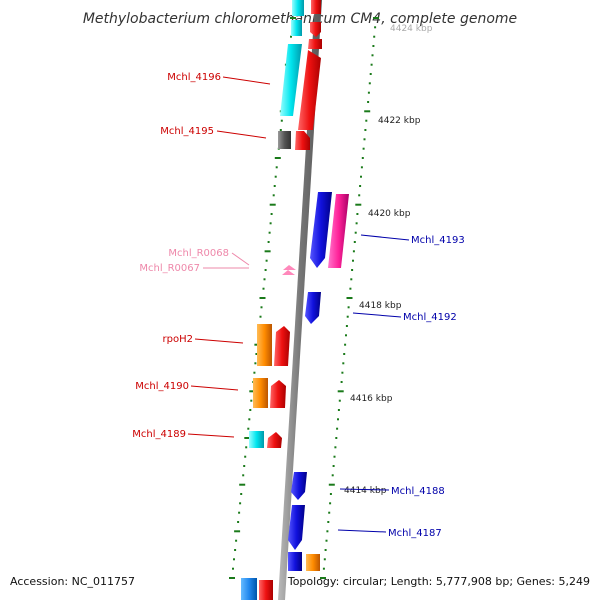  I want to click on ruler-label-4422: 4422 kbp, so click(399, 121).